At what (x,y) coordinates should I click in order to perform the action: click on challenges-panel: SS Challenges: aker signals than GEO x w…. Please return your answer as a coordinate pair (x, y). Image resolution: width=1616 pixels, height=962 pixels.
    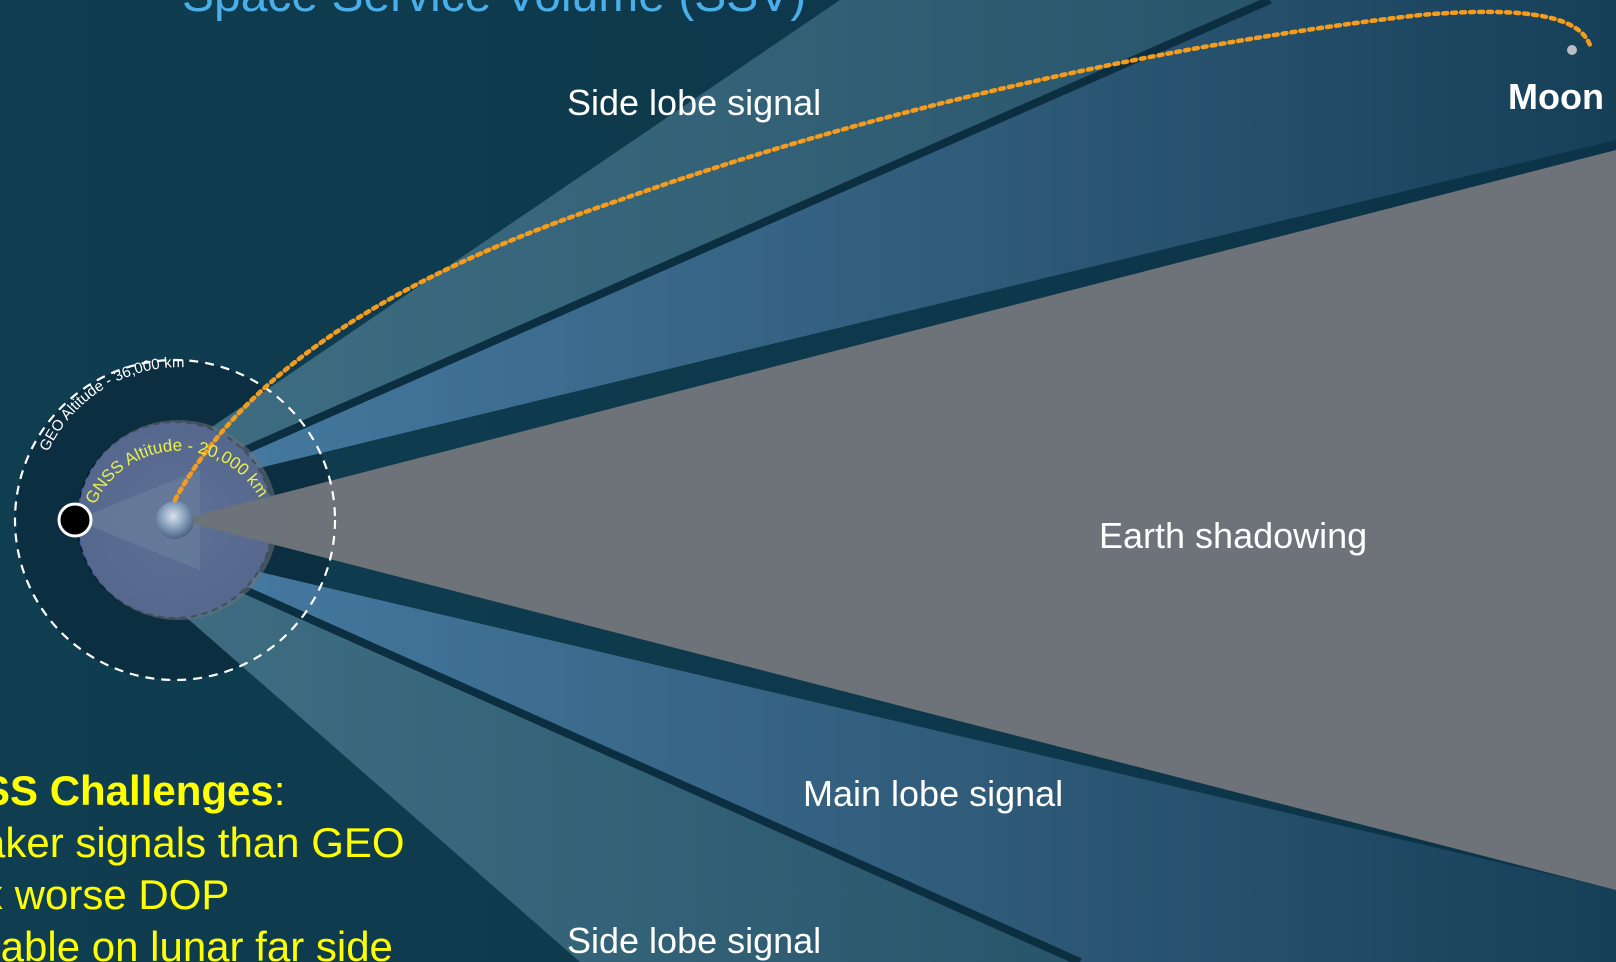
    Looking at the image, I should click on (202, 863).